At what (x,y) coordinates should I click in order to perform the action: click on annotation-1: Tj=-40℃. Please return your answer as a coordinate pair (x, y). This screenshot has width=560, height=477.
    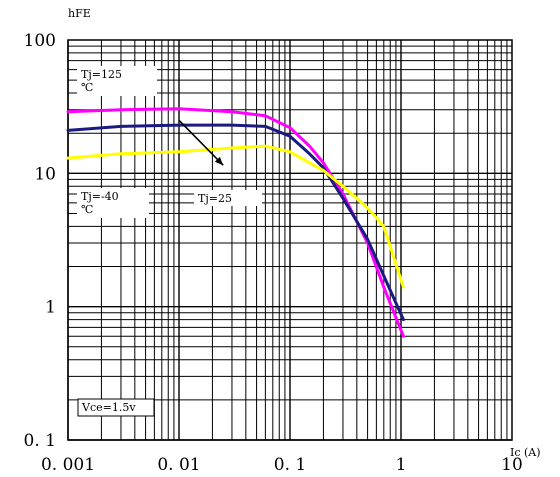
    Looking at the image, I should click on (113, 203).